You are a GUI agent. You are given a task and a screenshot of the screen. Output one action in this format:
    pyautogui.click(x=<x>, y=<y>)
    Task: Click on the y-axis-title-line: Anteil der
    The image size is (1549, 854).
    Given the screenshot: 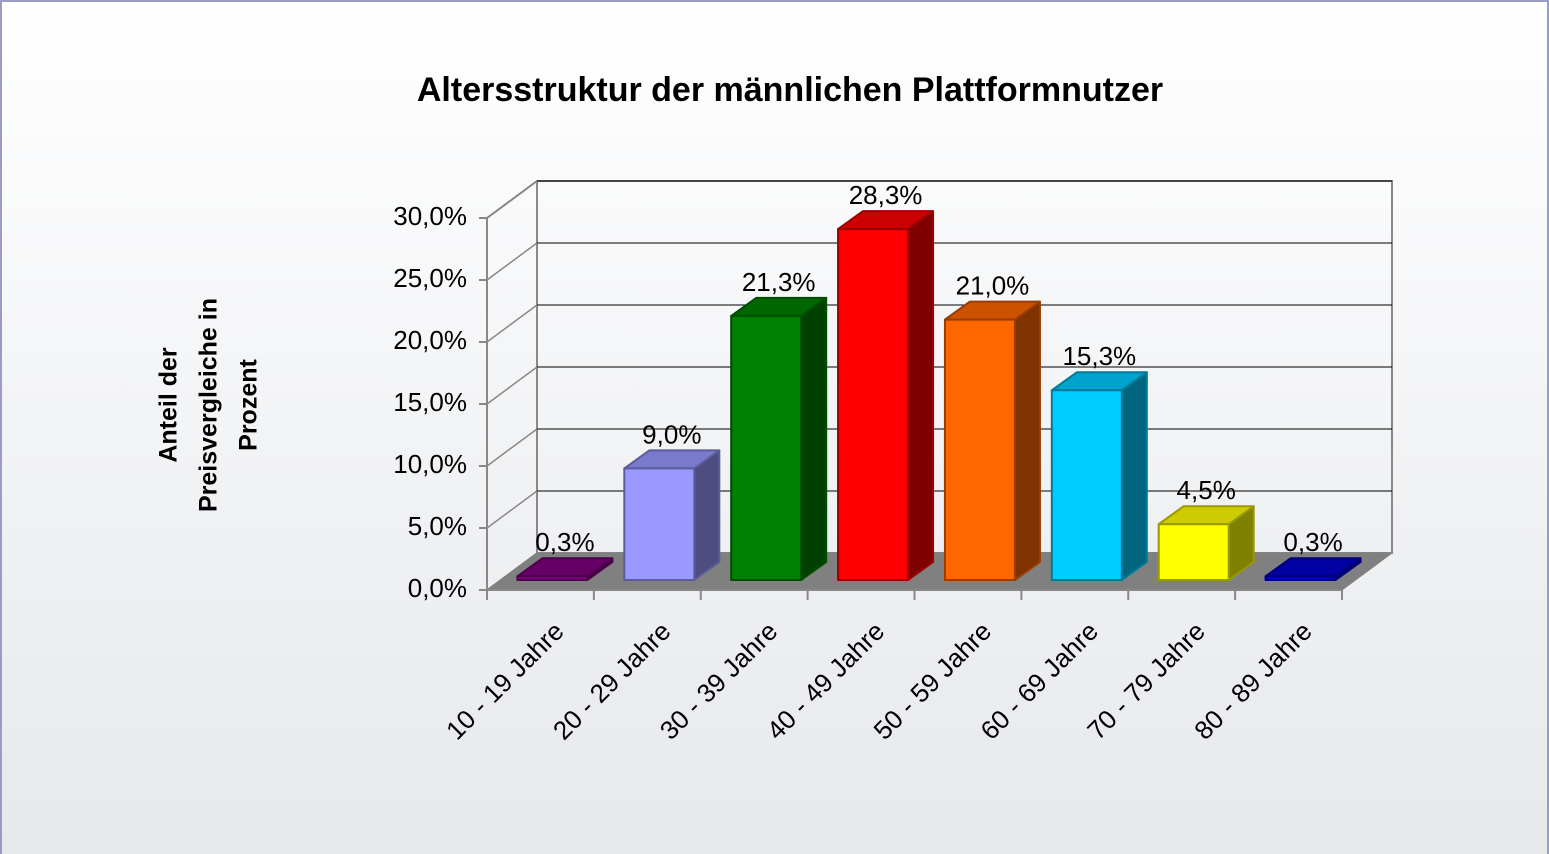 What is the action you would take?
    pyautogui.click(x=169, y=405)
    